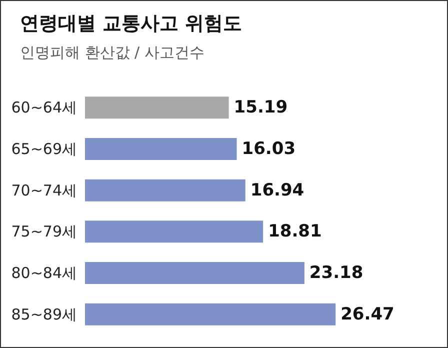  What do you see at coordinates (277, 190) in the screenshot?
I see `data-label: 16.94` at bounding box center [277, 190].